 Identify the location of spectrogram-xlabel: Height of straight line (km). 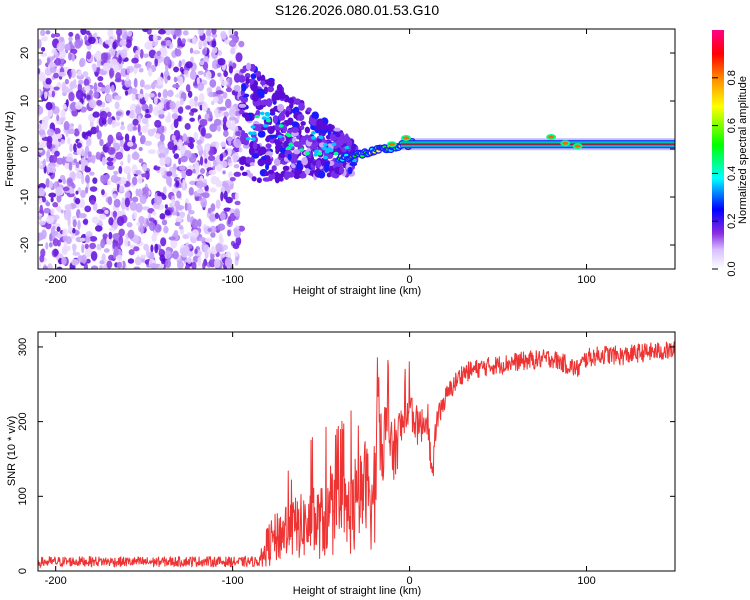
(357, 291).